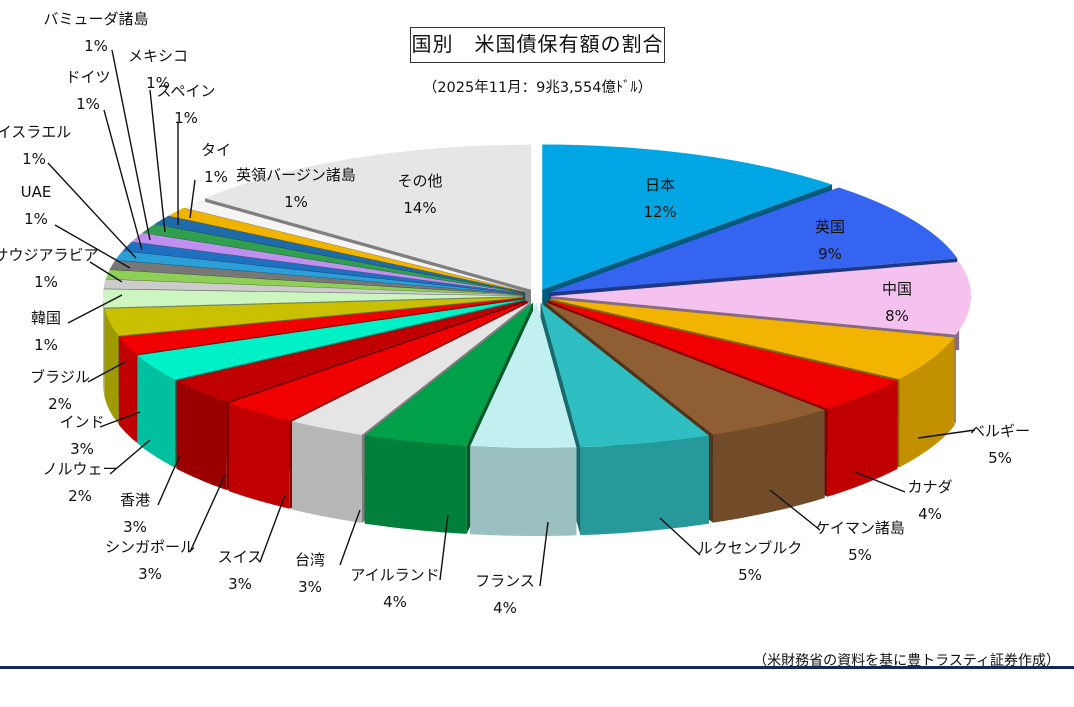 The height and width of the screenshot is (707, 1074). Describe the element at coordinates (750, 548) in the screenshot. I see `slice-name-label: ルクセンブルク` at that location.